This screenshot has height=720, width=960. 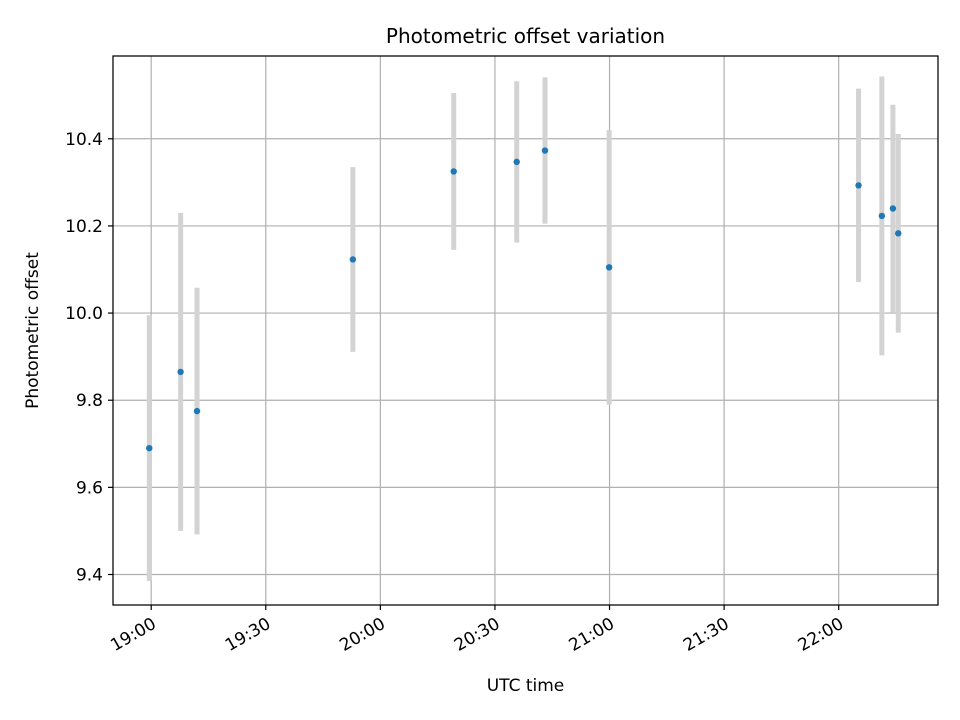 I want to click on x-tick-label: 20:00, so click(x=362, y=635).